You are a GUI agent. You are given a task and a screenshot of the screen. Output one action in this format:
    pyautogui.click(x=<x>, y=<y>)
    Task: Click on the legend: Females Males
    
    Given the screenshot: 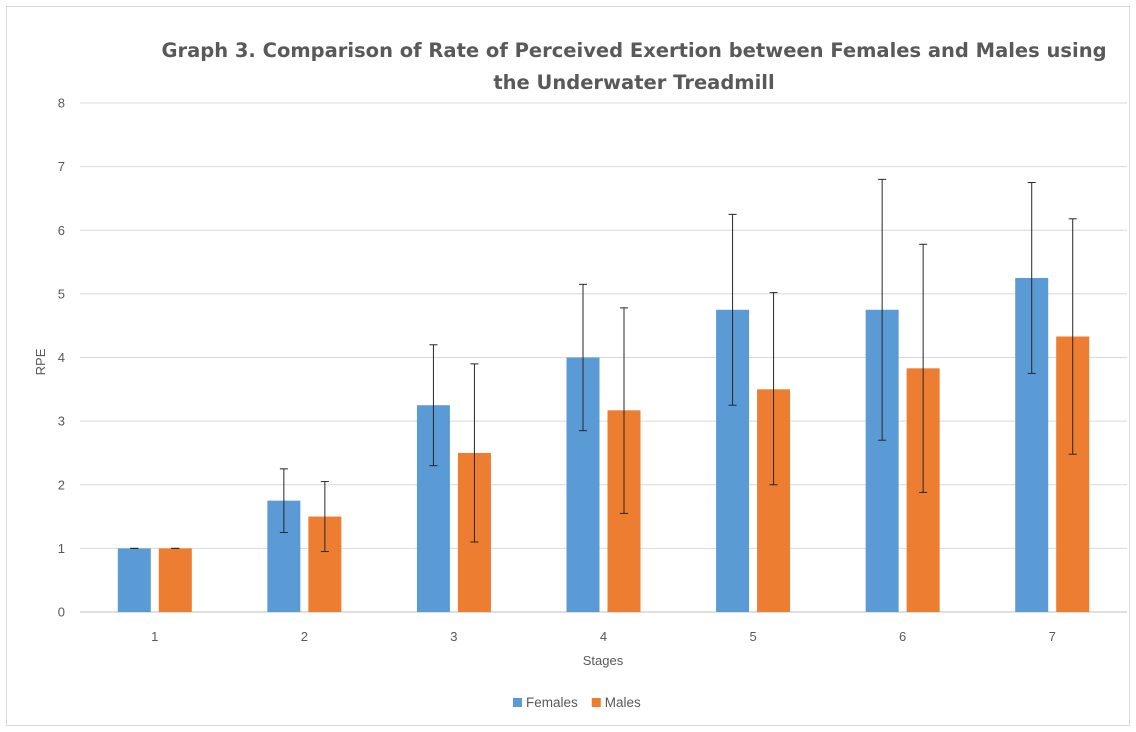 What is the action you would take?
    pyautogui.click(x=577, y=702)
    